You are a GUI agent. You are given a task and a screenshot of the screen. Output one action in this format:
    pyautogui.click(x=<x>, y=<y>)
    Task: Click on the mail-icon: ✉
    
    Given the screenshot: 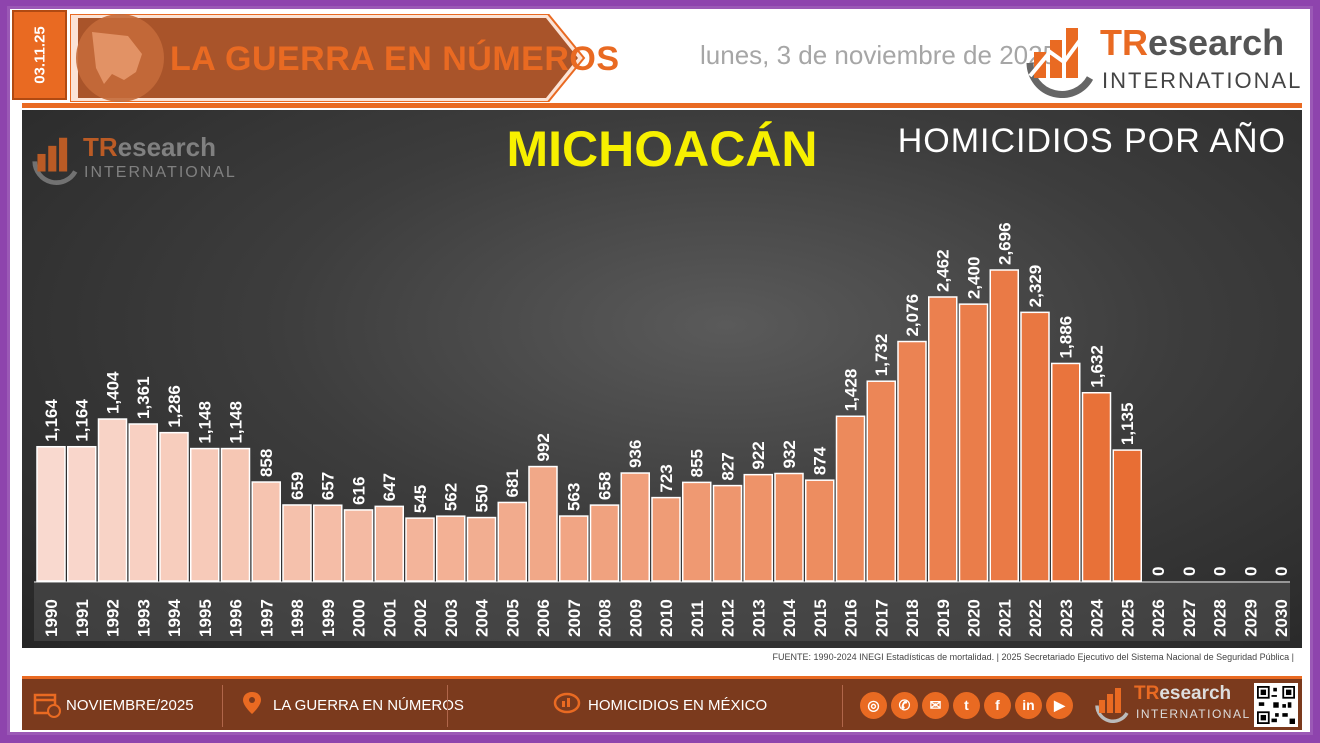 What is the action you would take?
    pyautogui.click(x=935, y=705)
    